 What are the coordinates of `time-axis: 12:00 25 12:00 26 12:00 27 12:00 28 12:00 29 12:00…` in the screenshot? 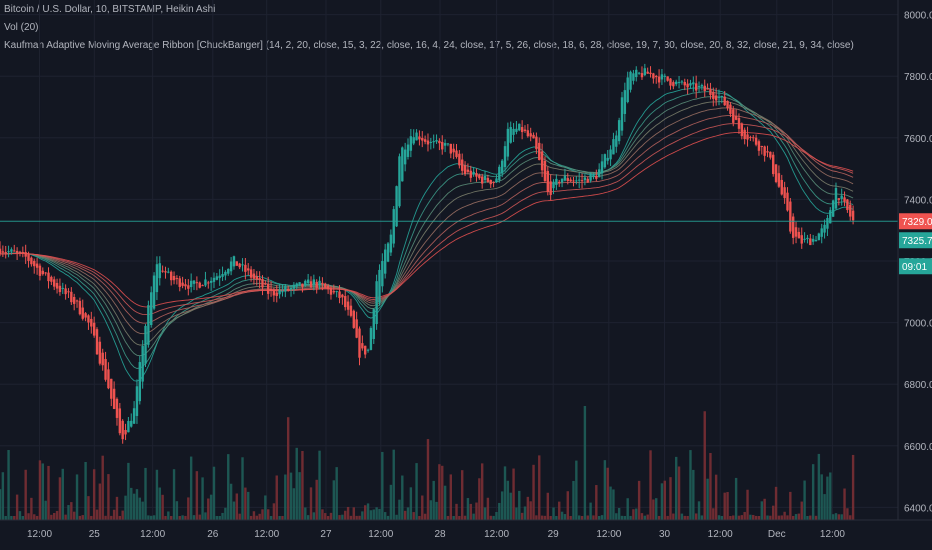 It's located at (466, 529).